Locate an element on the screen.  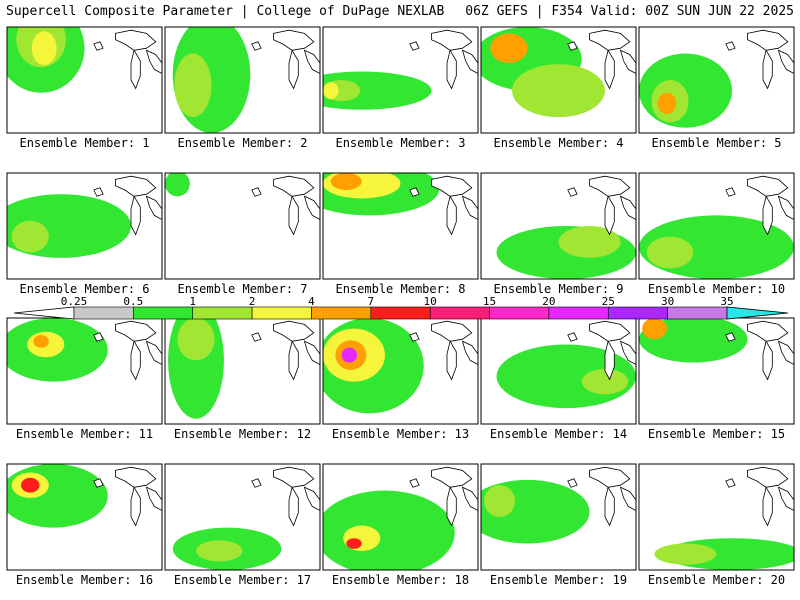
colorbar-tick-label: 25 is located at coordinates (608, 301).